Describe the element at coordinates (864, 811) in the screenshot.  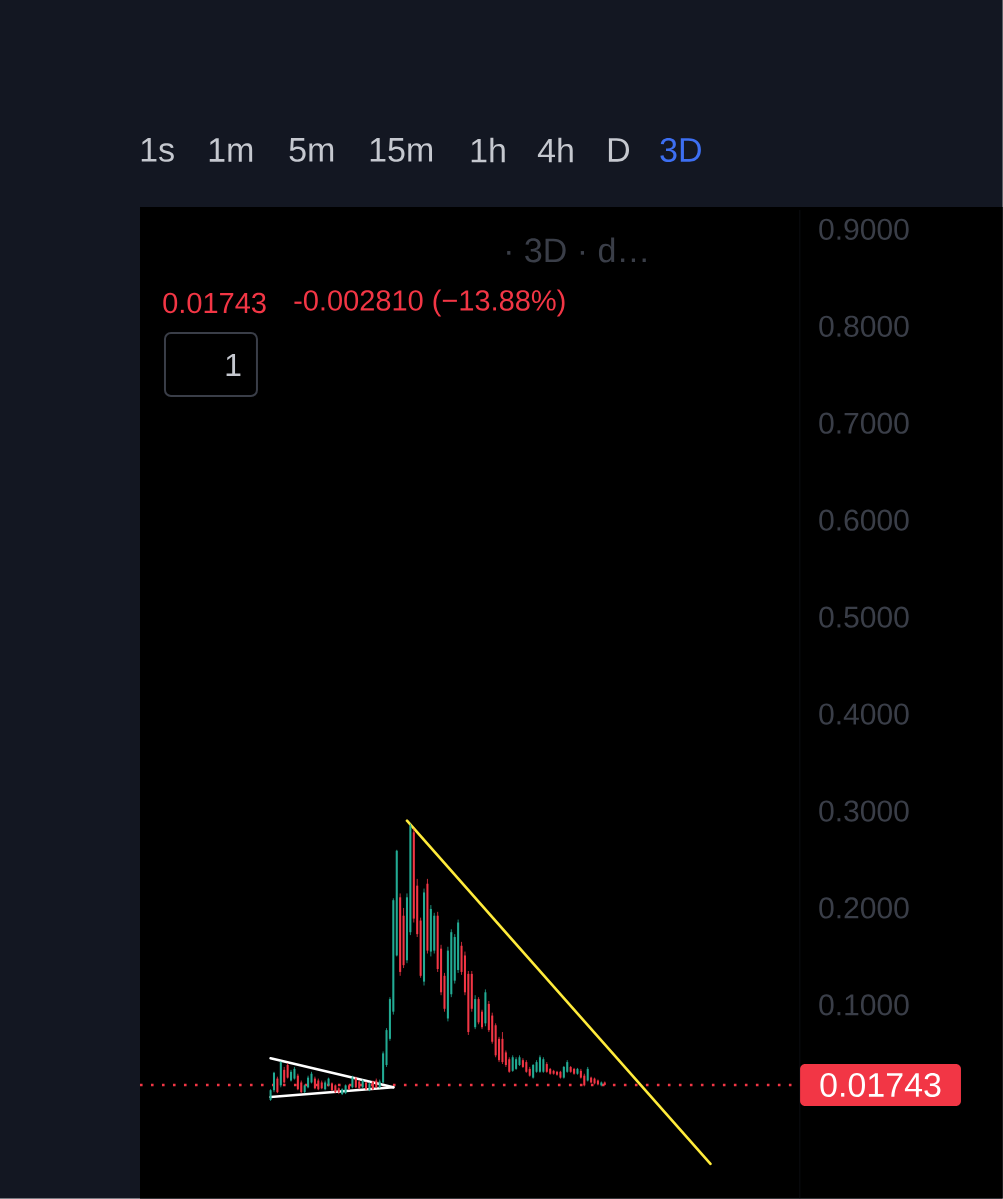
I see `y-tick-label: 0.3000` at that location.